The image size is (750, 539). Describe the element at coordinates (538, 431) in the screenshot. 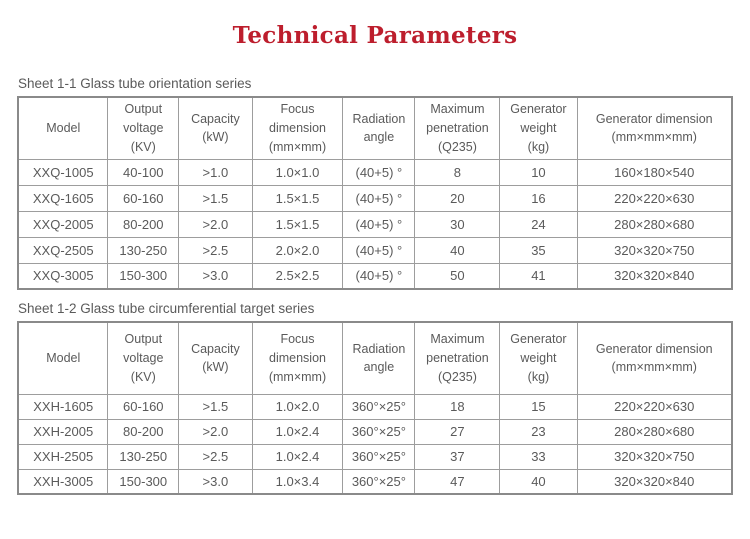

I see `table-cell: 23` at that location.